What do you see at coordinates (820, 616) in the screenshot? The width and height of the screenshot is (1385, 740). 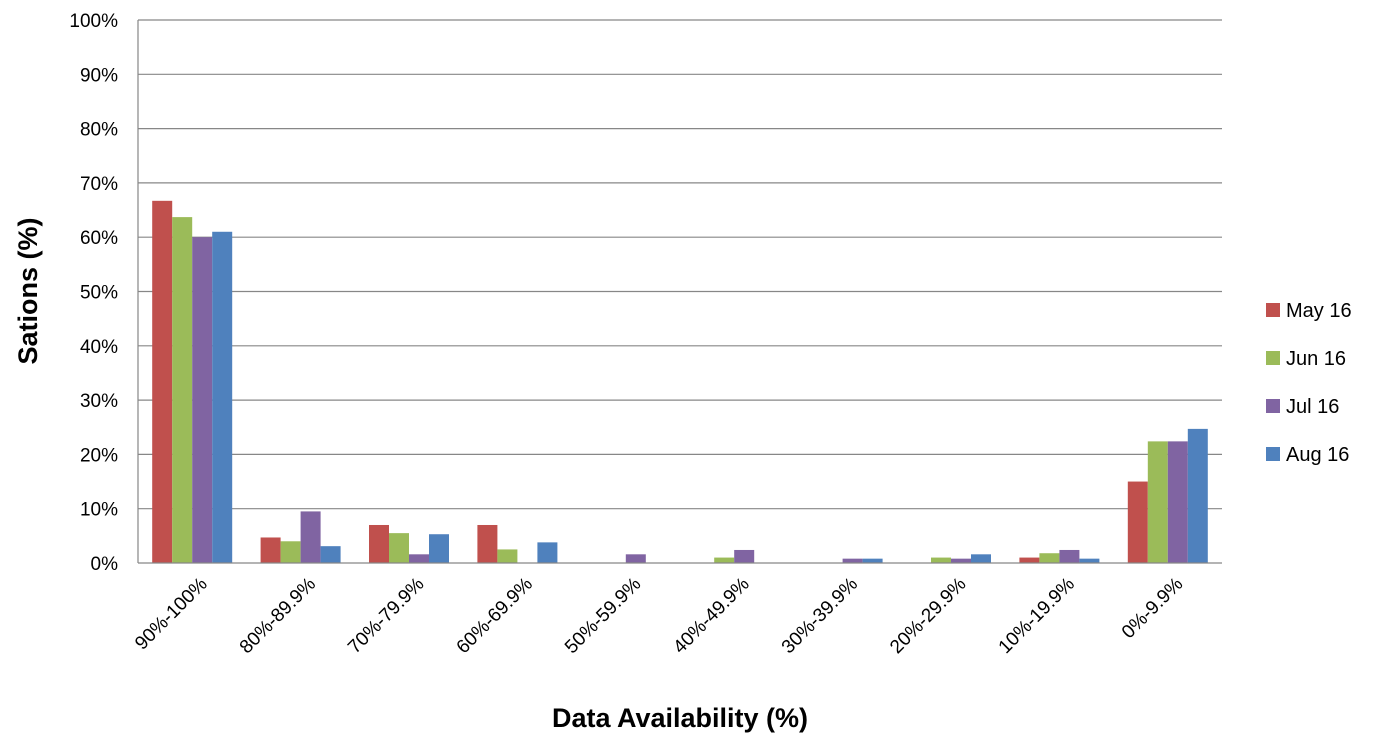 I see `x-tick-label: 30%-39.9%` at bounding box center [820, 616].